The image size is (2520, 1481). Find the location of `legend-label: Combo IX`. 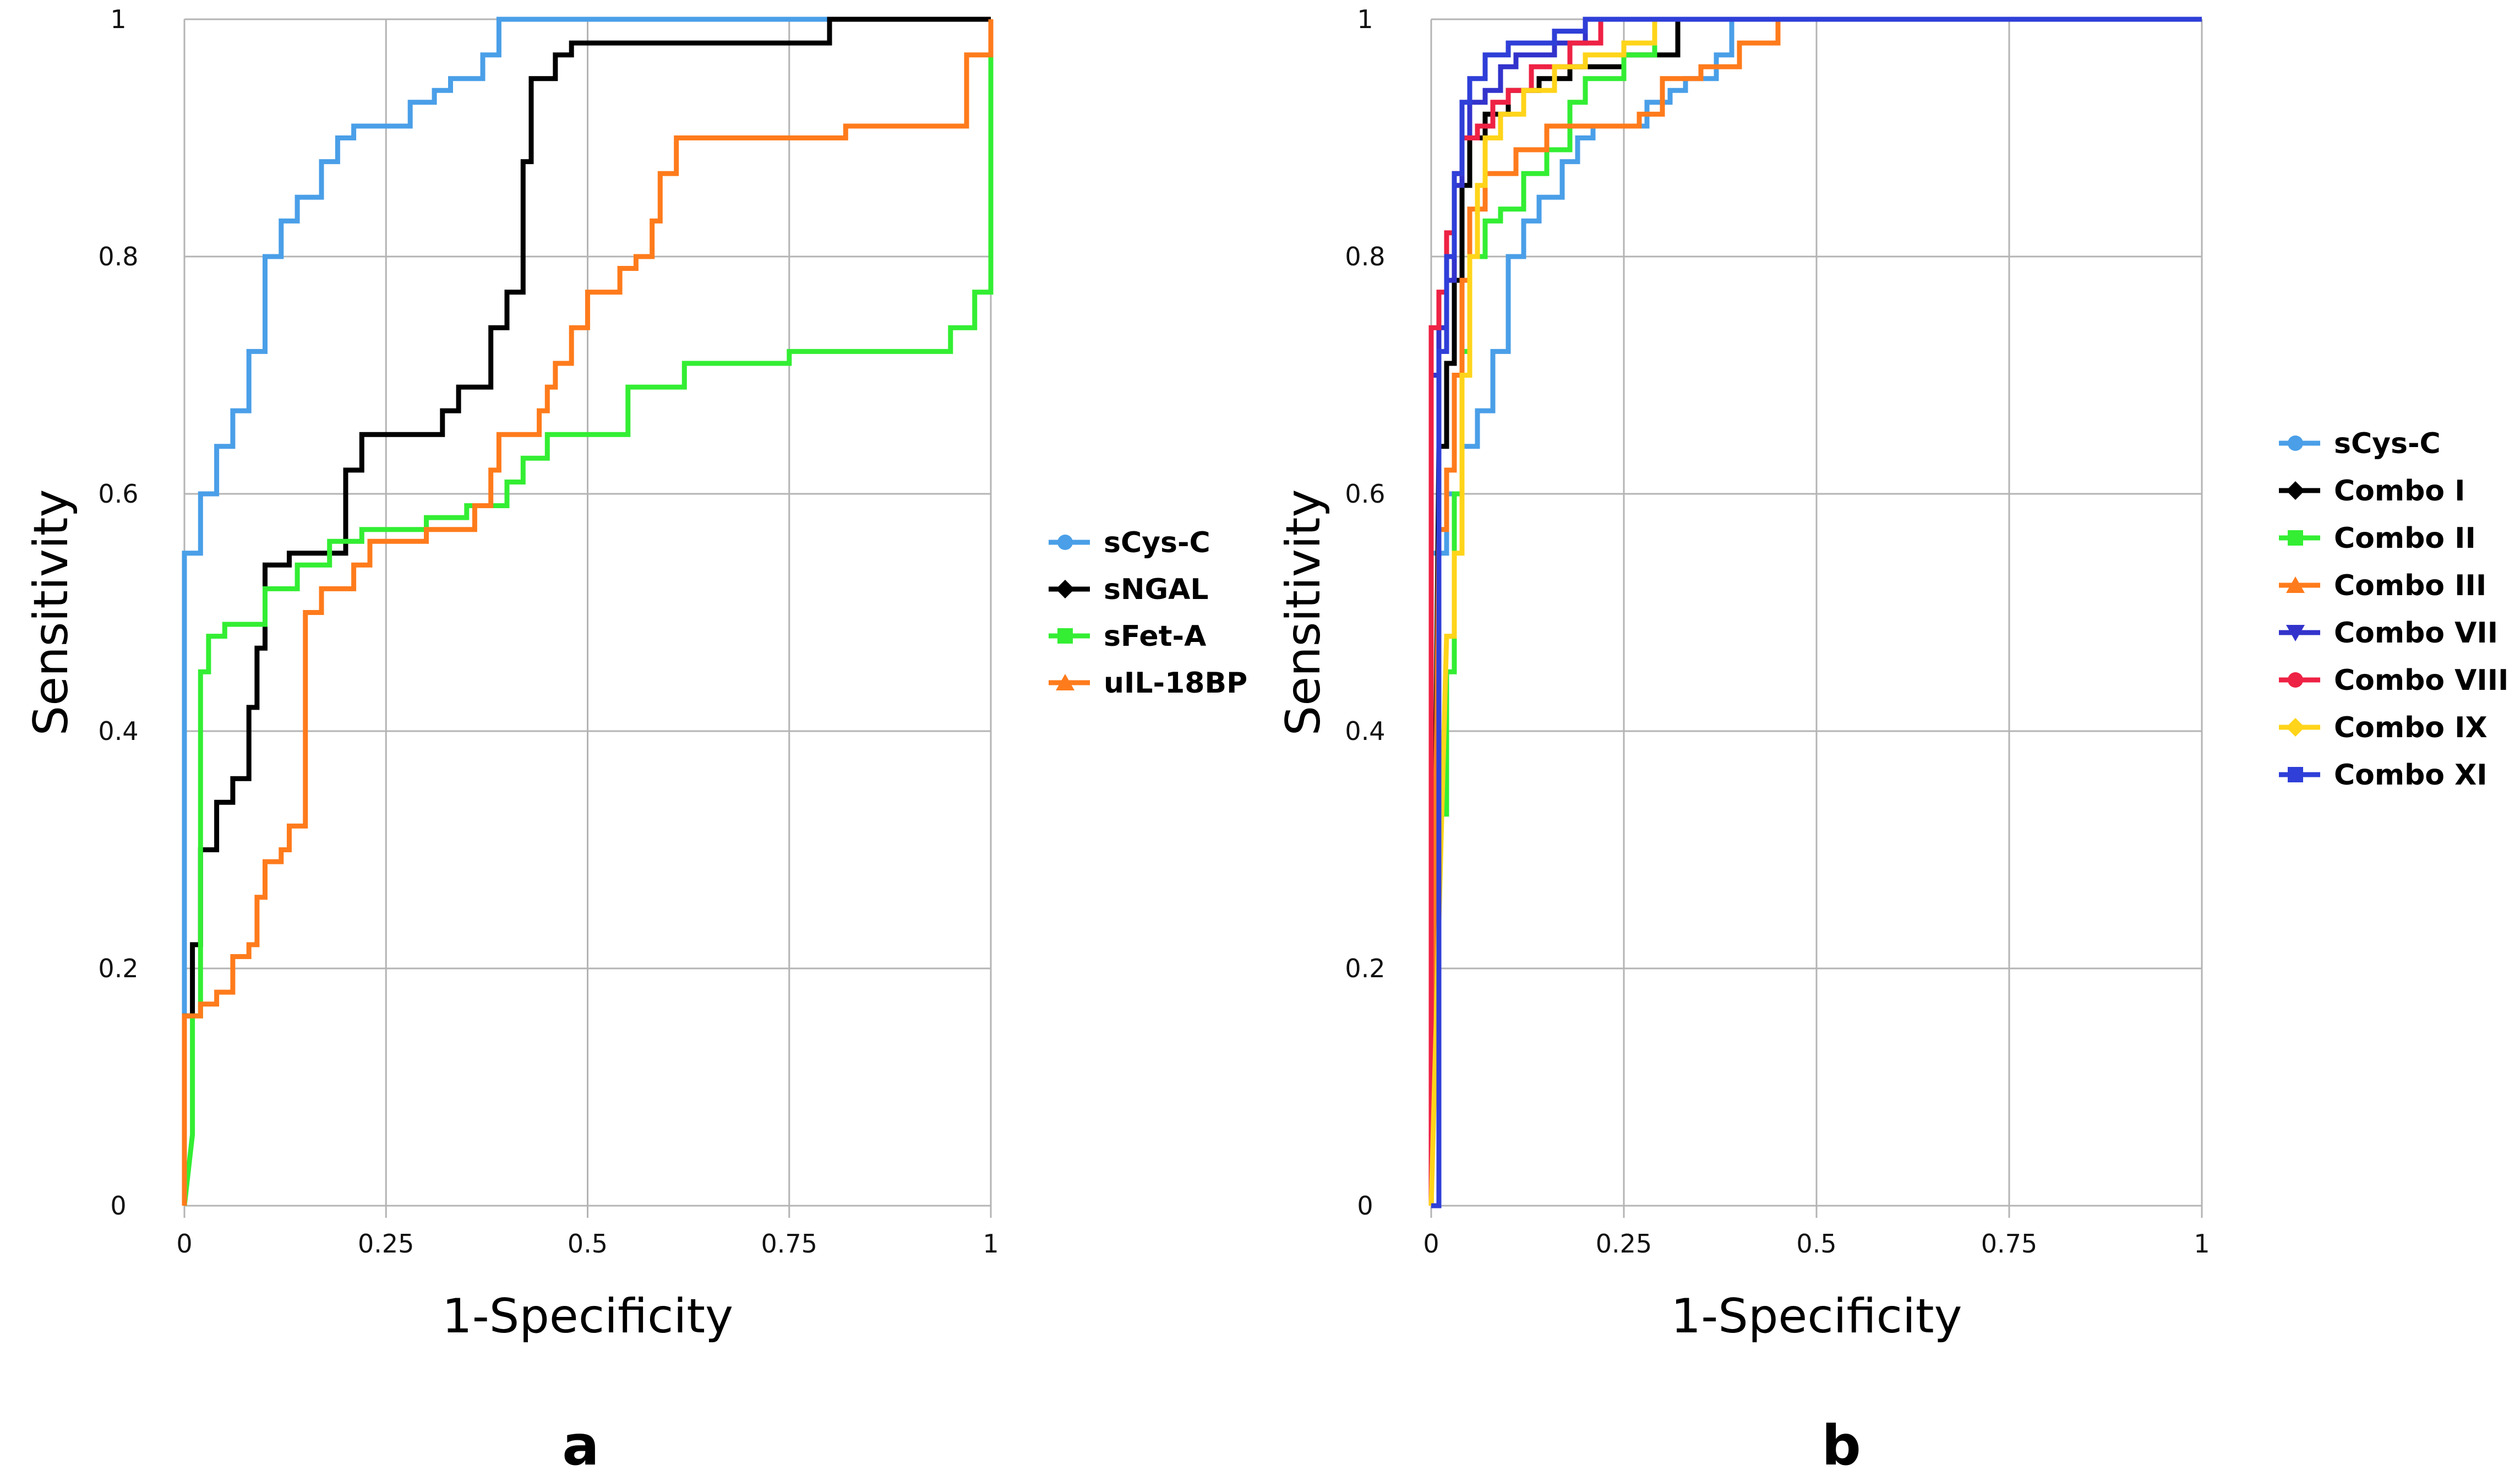

legend-label: Combo IX is located at coordinates (2411, 727).